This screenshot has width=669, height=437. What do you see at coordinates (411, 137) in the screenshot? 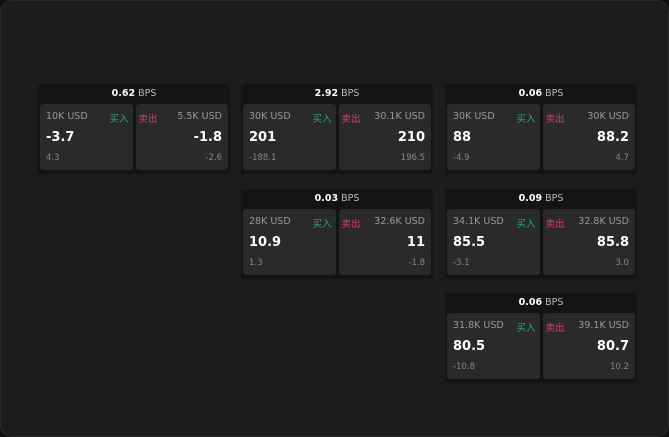
I see `sell-price: 210` at bounding box center [411, 137].